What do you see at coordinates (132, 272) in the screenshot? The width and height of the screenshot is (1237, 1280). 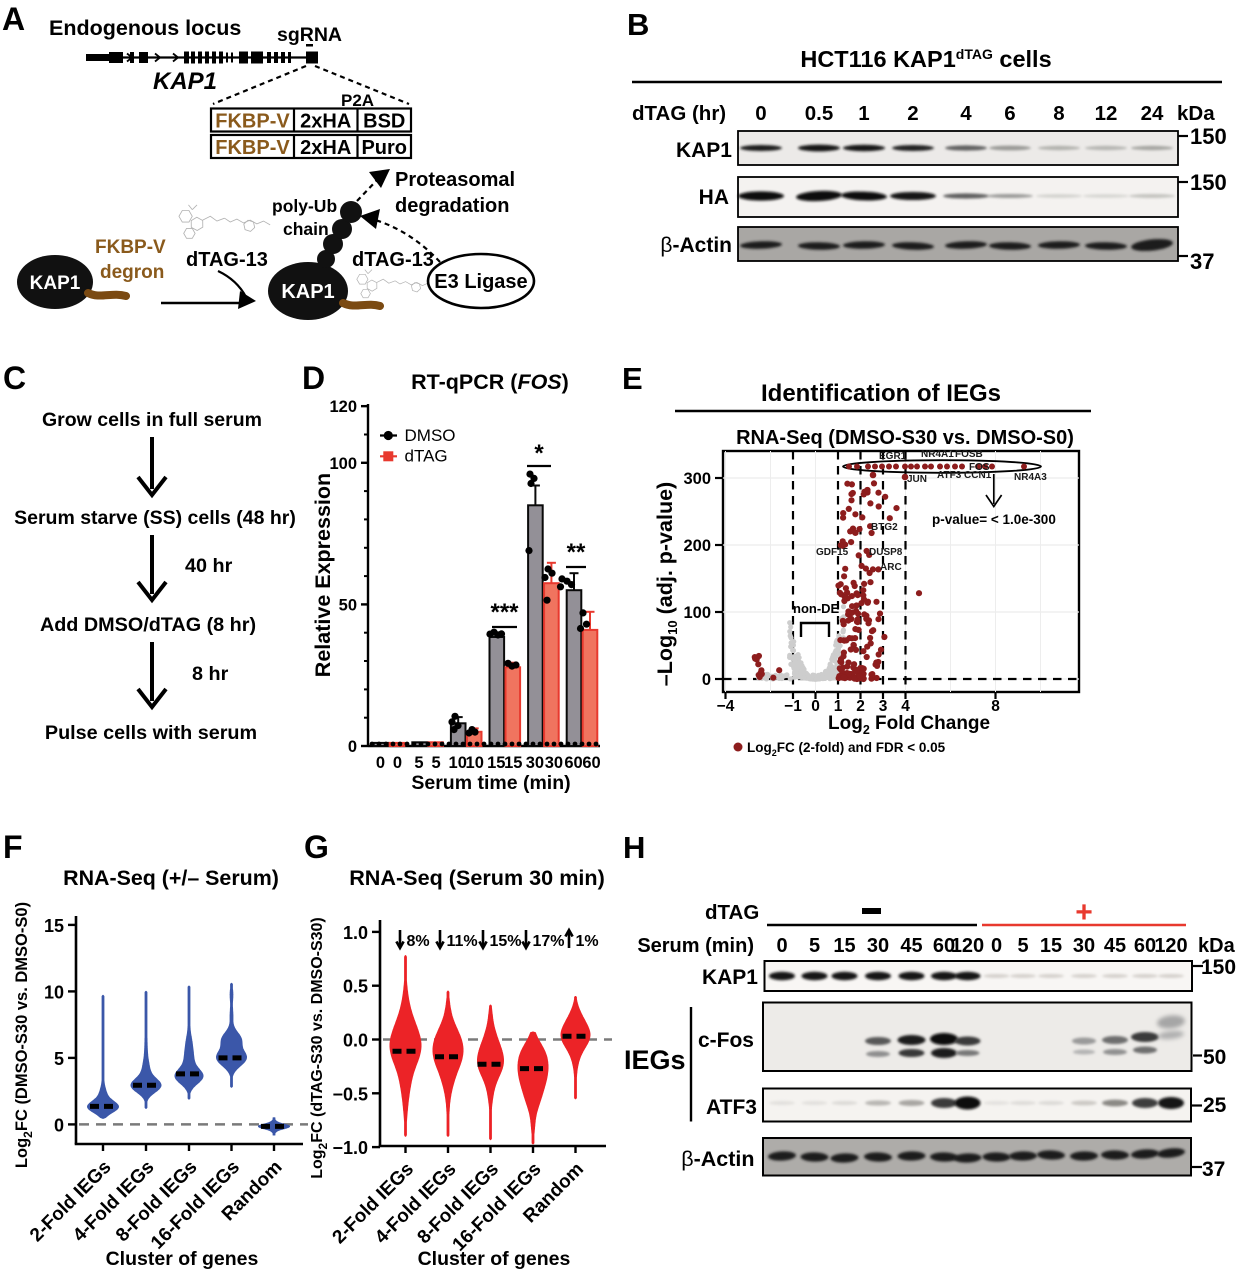 I see `svg-text: degron` at bounding box center [132, 272].